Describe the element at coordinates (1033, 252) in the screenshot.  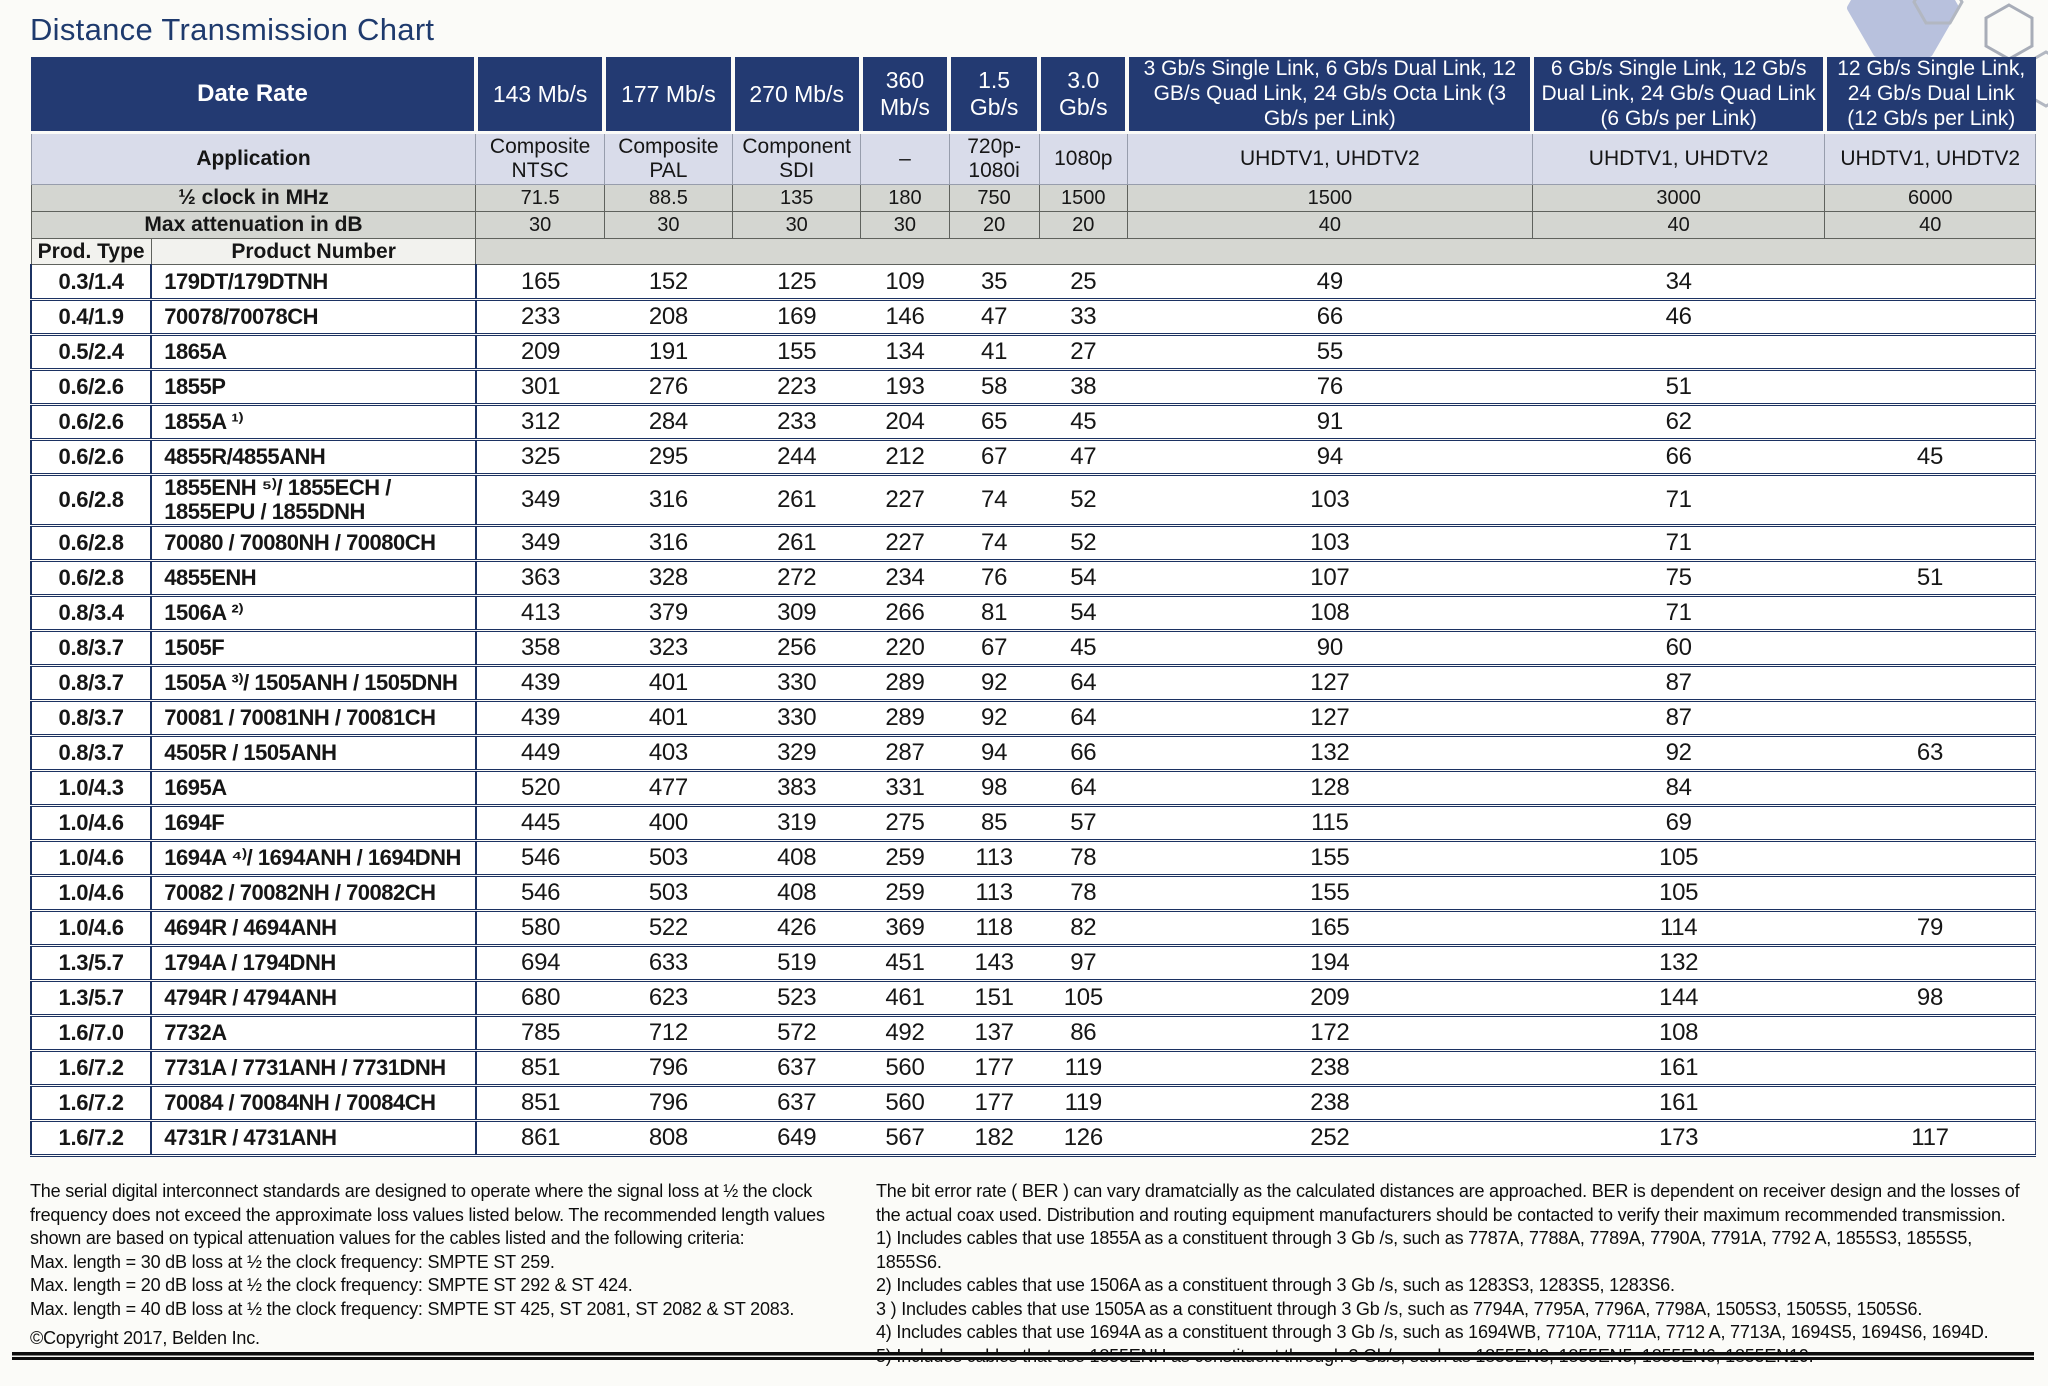
I see `product-header-row: Prod. Type Product Number` at that location.